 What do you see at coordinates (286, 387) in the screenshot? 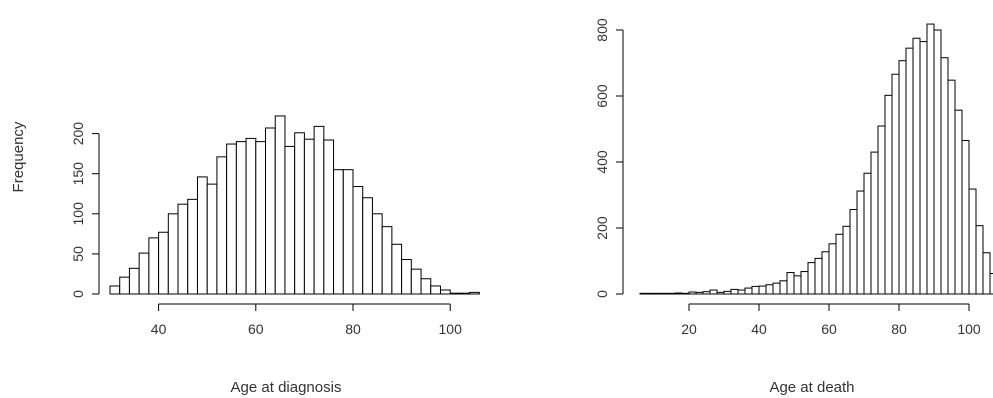
I see `x-axis-title-diagnosis: Age at diagnosis` at bounding box center [286, 387].